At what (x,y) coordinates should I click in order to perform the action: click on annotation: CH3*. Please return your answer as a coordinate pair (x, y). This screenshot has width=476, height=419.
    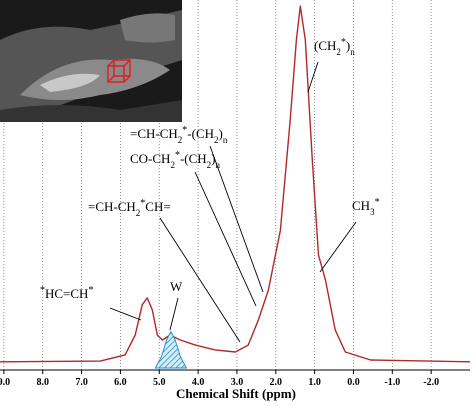
    Looking at the image, I should click on (366, 207).